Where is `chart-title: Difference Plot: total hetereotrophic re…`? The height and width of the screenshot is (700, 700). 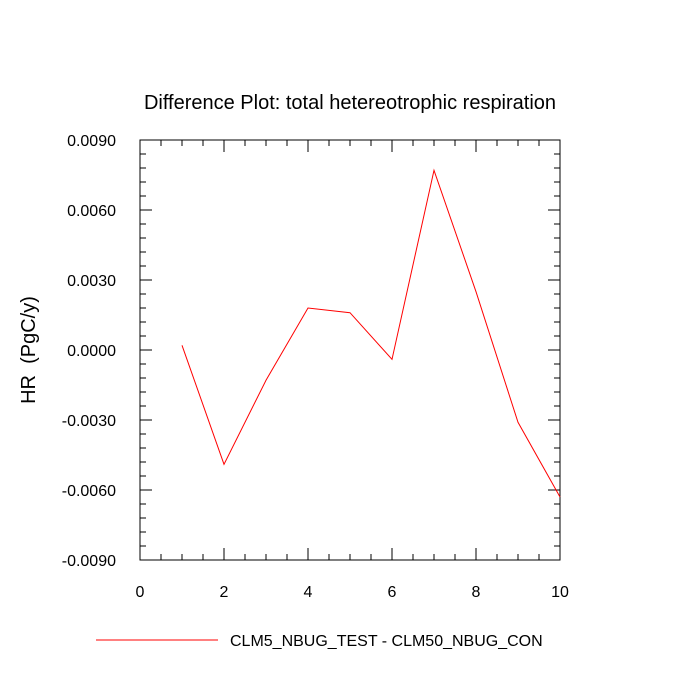 chart-title: Difference Plot: total hetereotrophic re… is located at coordinates (350, 103).